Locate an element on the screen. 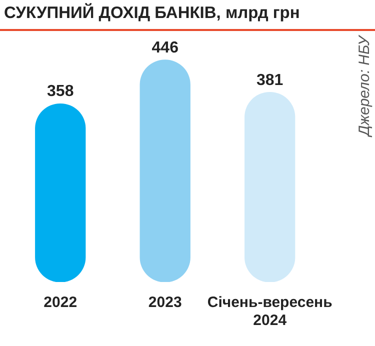  x-tick-label: 2022 is located at coordinates (61, 303).